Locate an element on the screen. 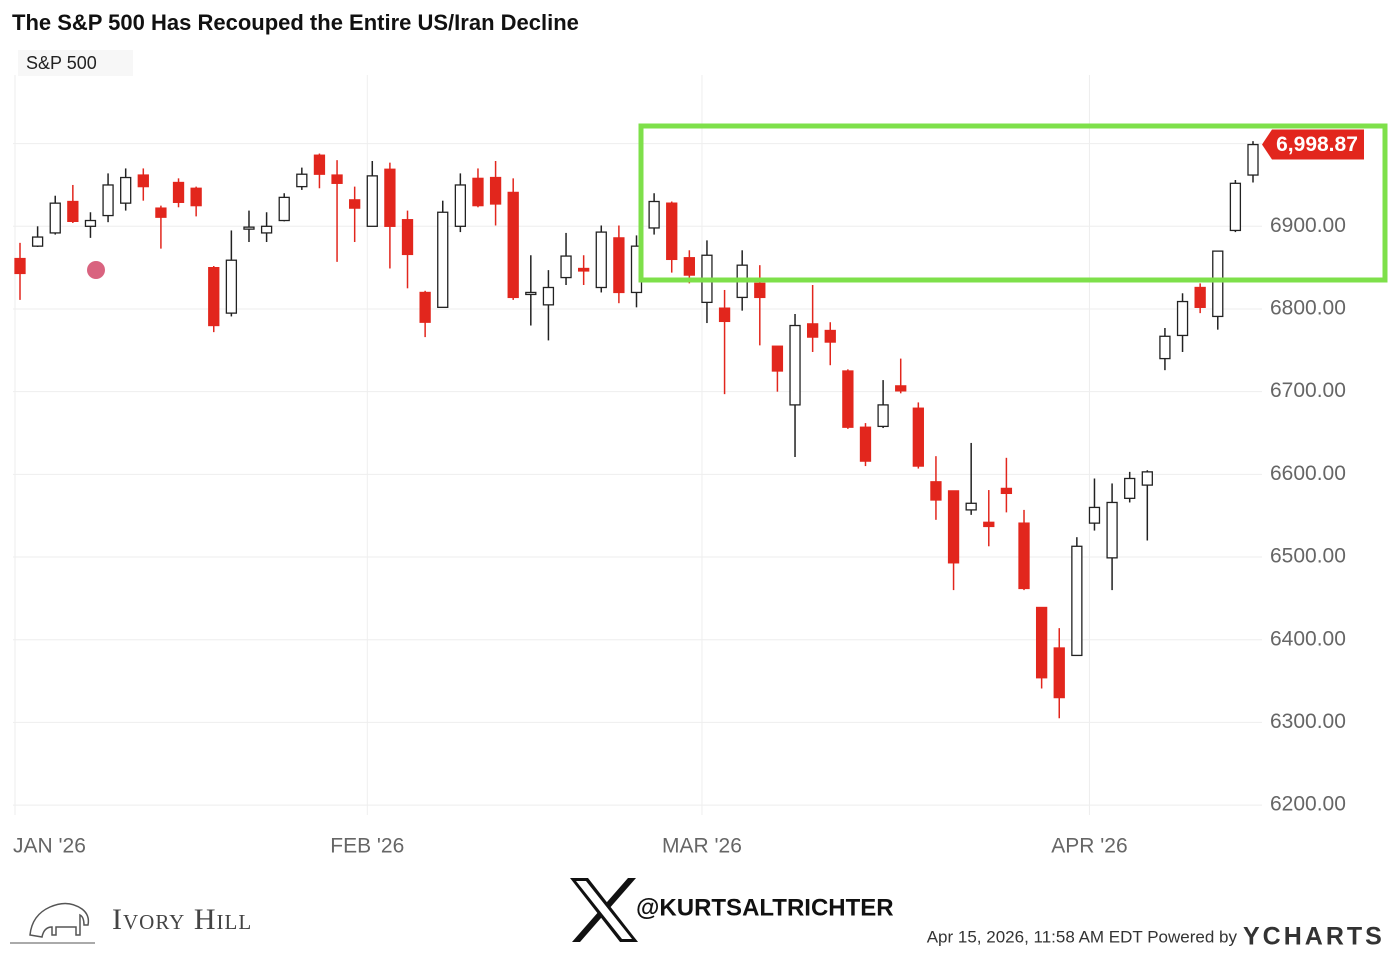  y-tick-label: 6400.00 is located at coordinates (1308, 638).